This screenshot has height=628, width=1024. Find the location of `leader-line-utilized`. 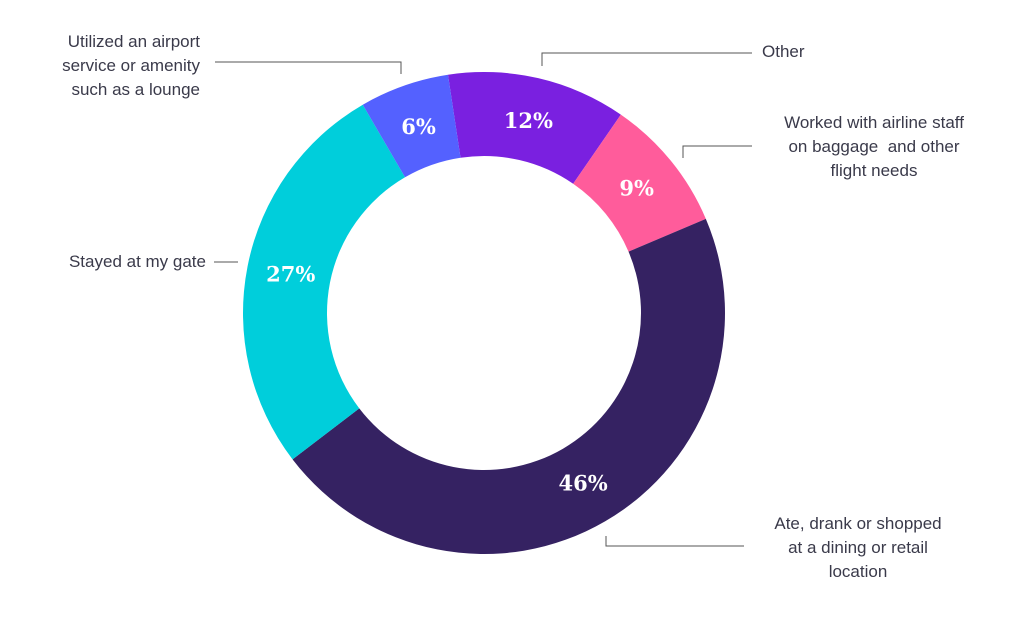

leader-line-utilized is located at coordinates (308, 67).